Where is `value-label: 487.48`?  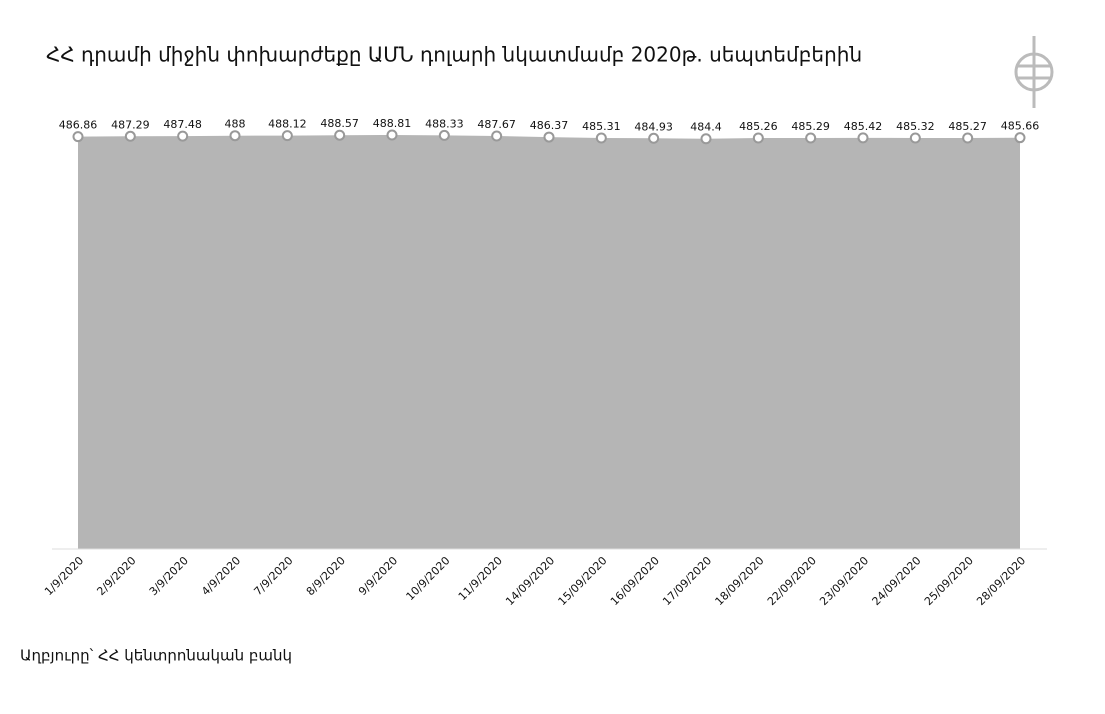 value-label: 487.48 is located at coordinates (182, 124).